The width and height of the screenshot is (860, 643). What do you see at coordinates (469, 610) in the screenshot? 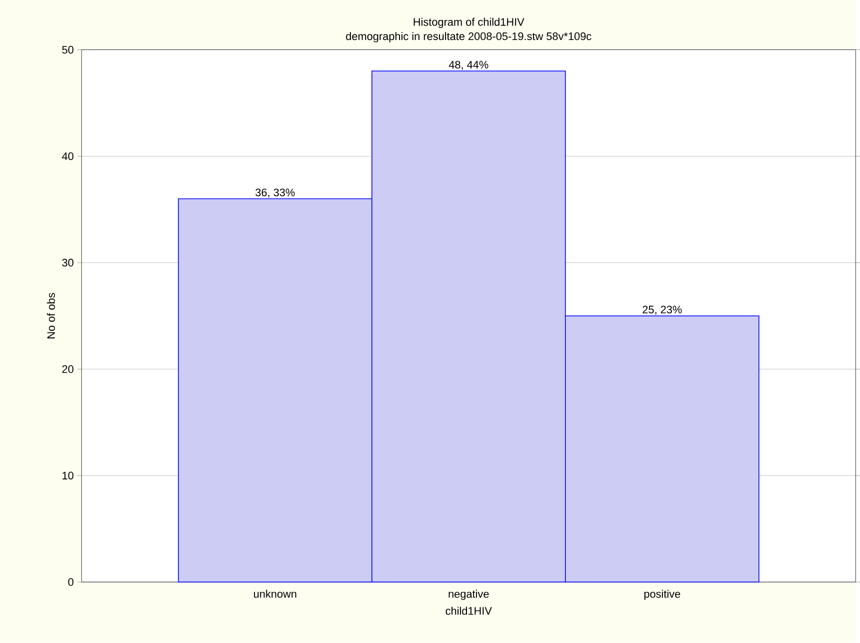
I see `x-axis-title: child1HIV` at bounding box center [469, 610].